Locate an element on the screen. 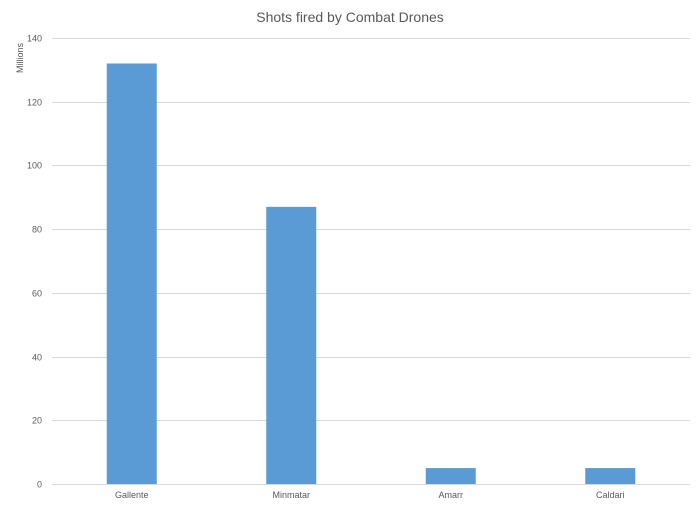 The height and width of the screenshot is (508, 700). y-tick-label: 100 is located at coordinates (34, 166).